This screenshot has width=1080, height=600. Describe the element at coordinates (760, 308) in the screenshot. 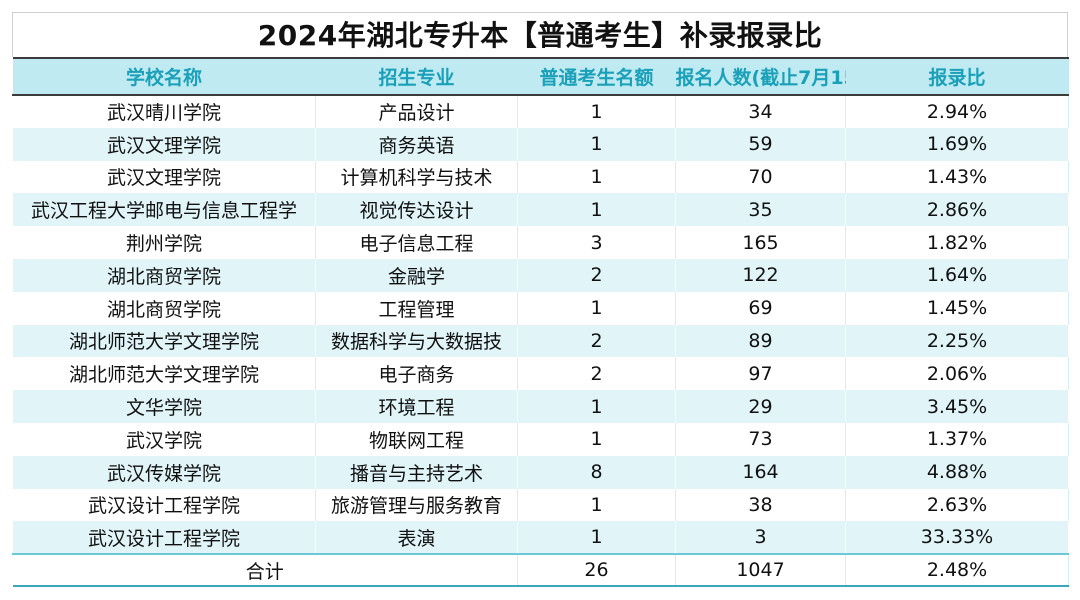

I see `cell-applicants: 69` at that location.